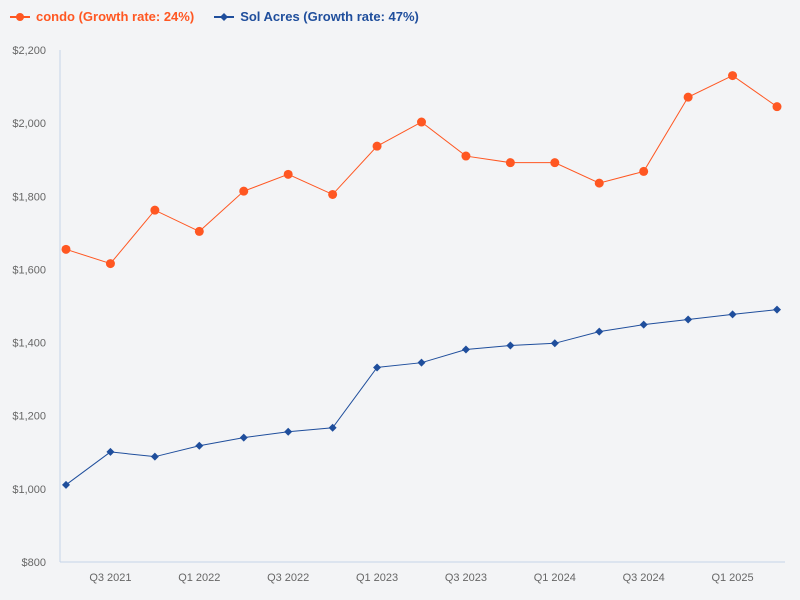  Describe the element at coordinates (110, 578) in the screenshot. I see `x-tick-label: Q3 2021` at that location.